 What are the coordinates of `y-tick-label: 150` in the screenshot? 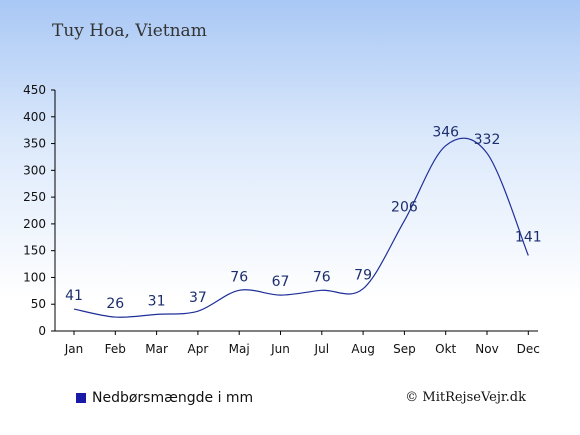 It's located at (34, 251).